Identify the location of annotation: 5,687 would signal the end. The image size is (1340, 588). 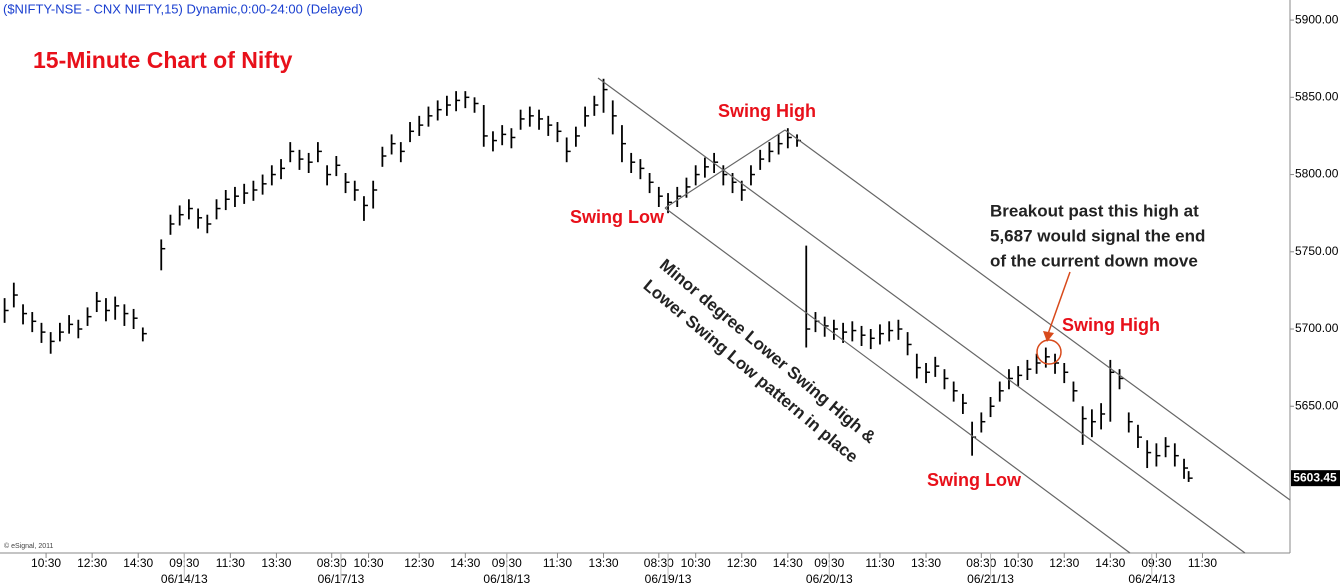
(1097, 235).